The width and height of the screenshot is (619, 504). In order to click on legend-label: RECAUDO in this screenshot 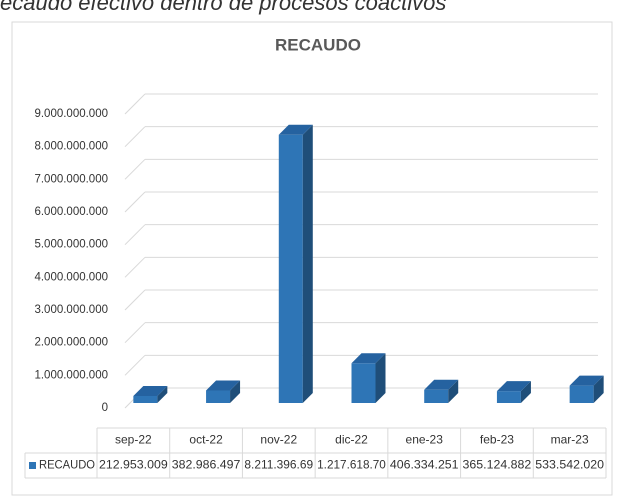, I will do `click(67, 465)`.